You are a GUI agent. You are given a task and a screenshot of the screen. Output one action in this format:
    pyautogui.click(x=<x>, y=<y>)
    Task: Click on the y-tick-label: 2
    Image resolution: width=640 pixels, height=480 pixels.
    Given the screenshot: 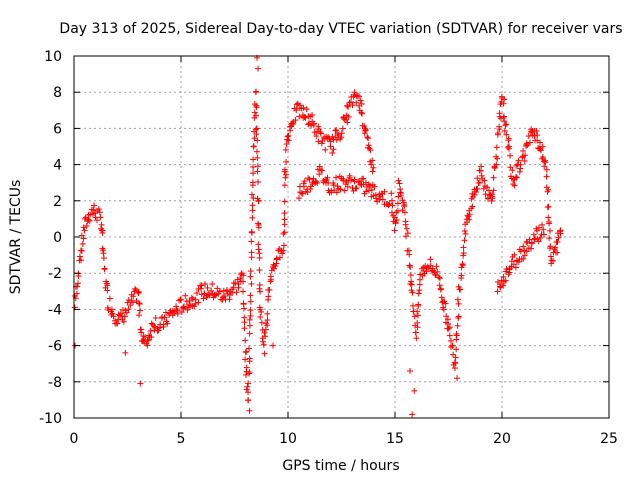 What is the action you would take?
    pyautogui.click(x=57, y=202)
    